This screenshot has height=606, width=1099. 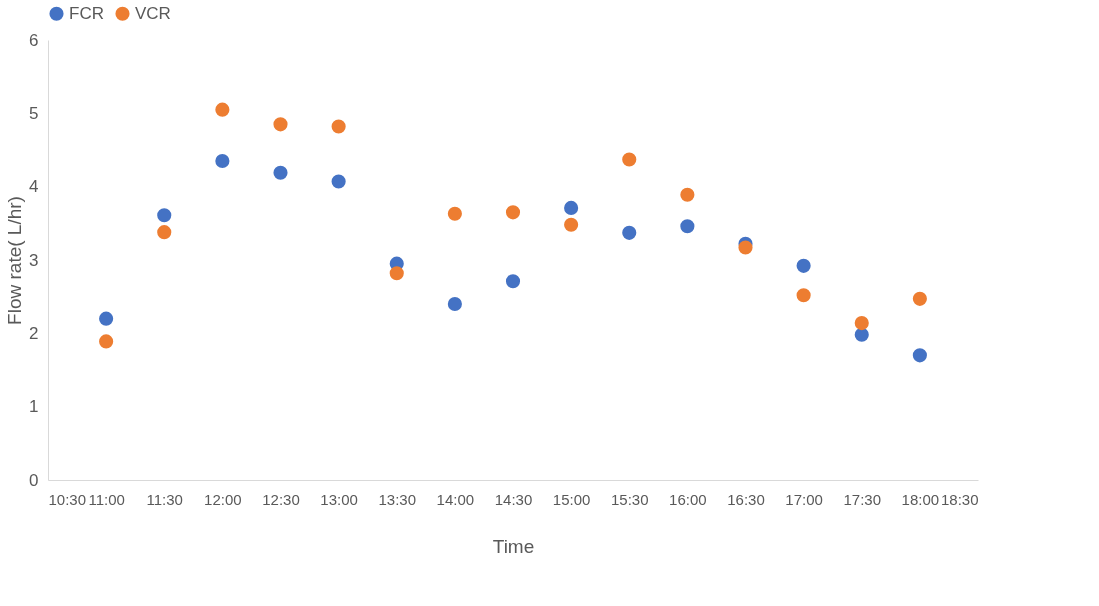 I want to click on x-tick-label: 12:30, so click(x=281, y=499).